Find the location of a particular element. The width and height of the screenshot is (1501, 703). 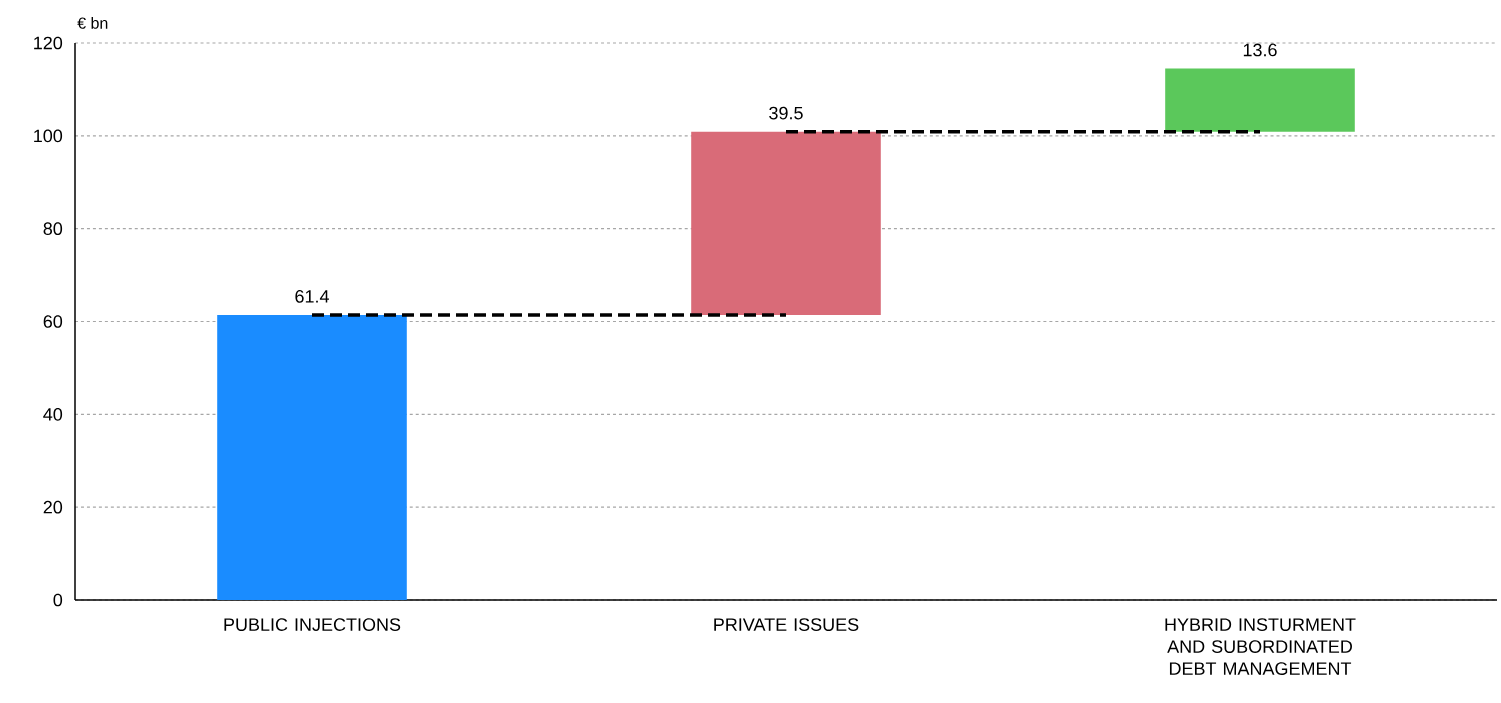

data-label: 13.6 is located at coordinates (1260, 50).